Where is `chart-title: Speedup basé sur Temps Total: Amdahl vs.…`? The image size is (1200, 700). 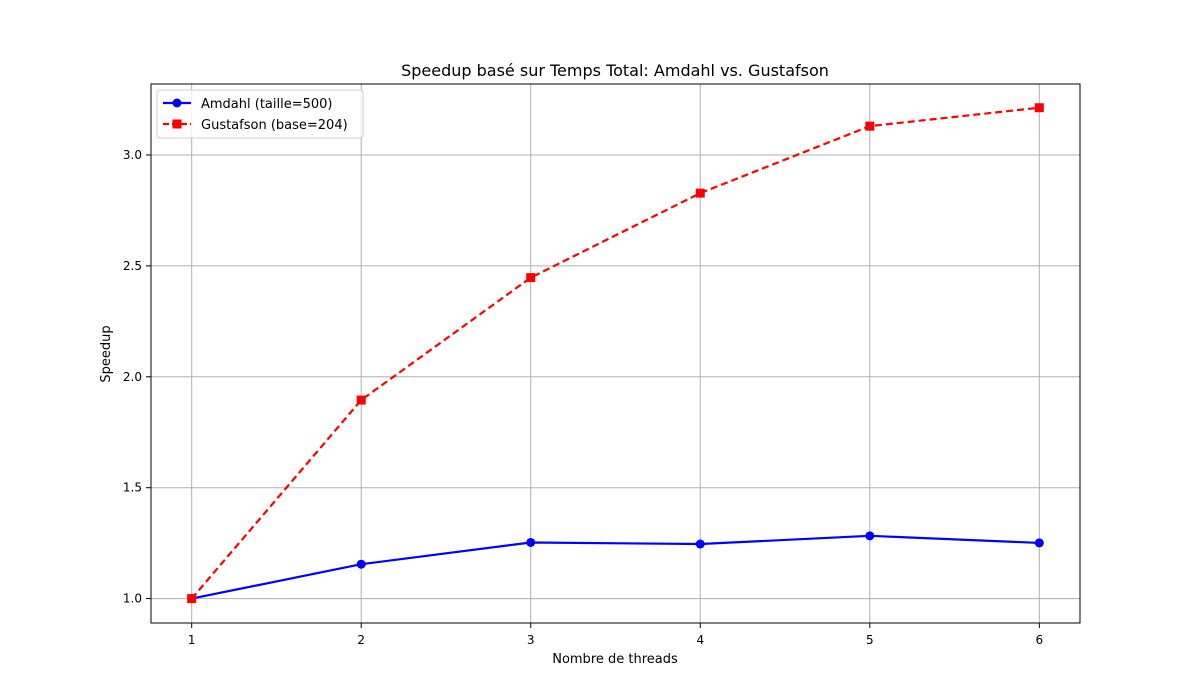 chart-title: Speedup basé sur Temps Total: Amdahl vs.… is located at coordinates (615, 70).